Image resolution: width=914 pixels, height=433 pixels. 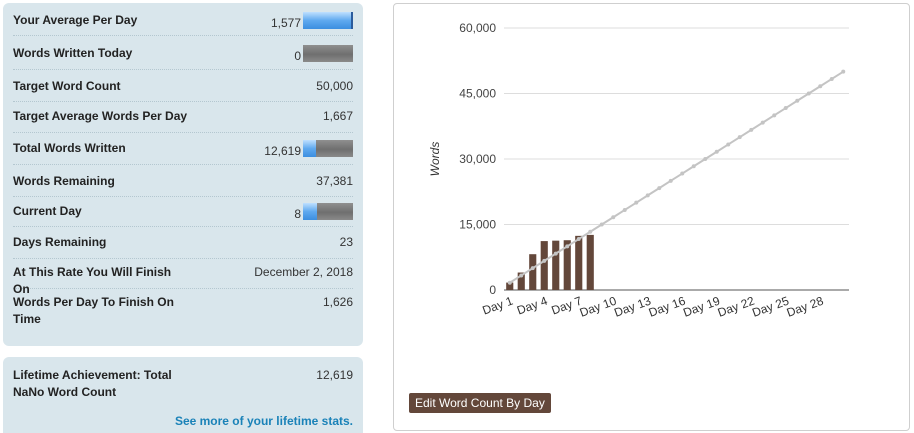 I want to click on stat-row: Words Written Today 0, so click(x=183, y=53).